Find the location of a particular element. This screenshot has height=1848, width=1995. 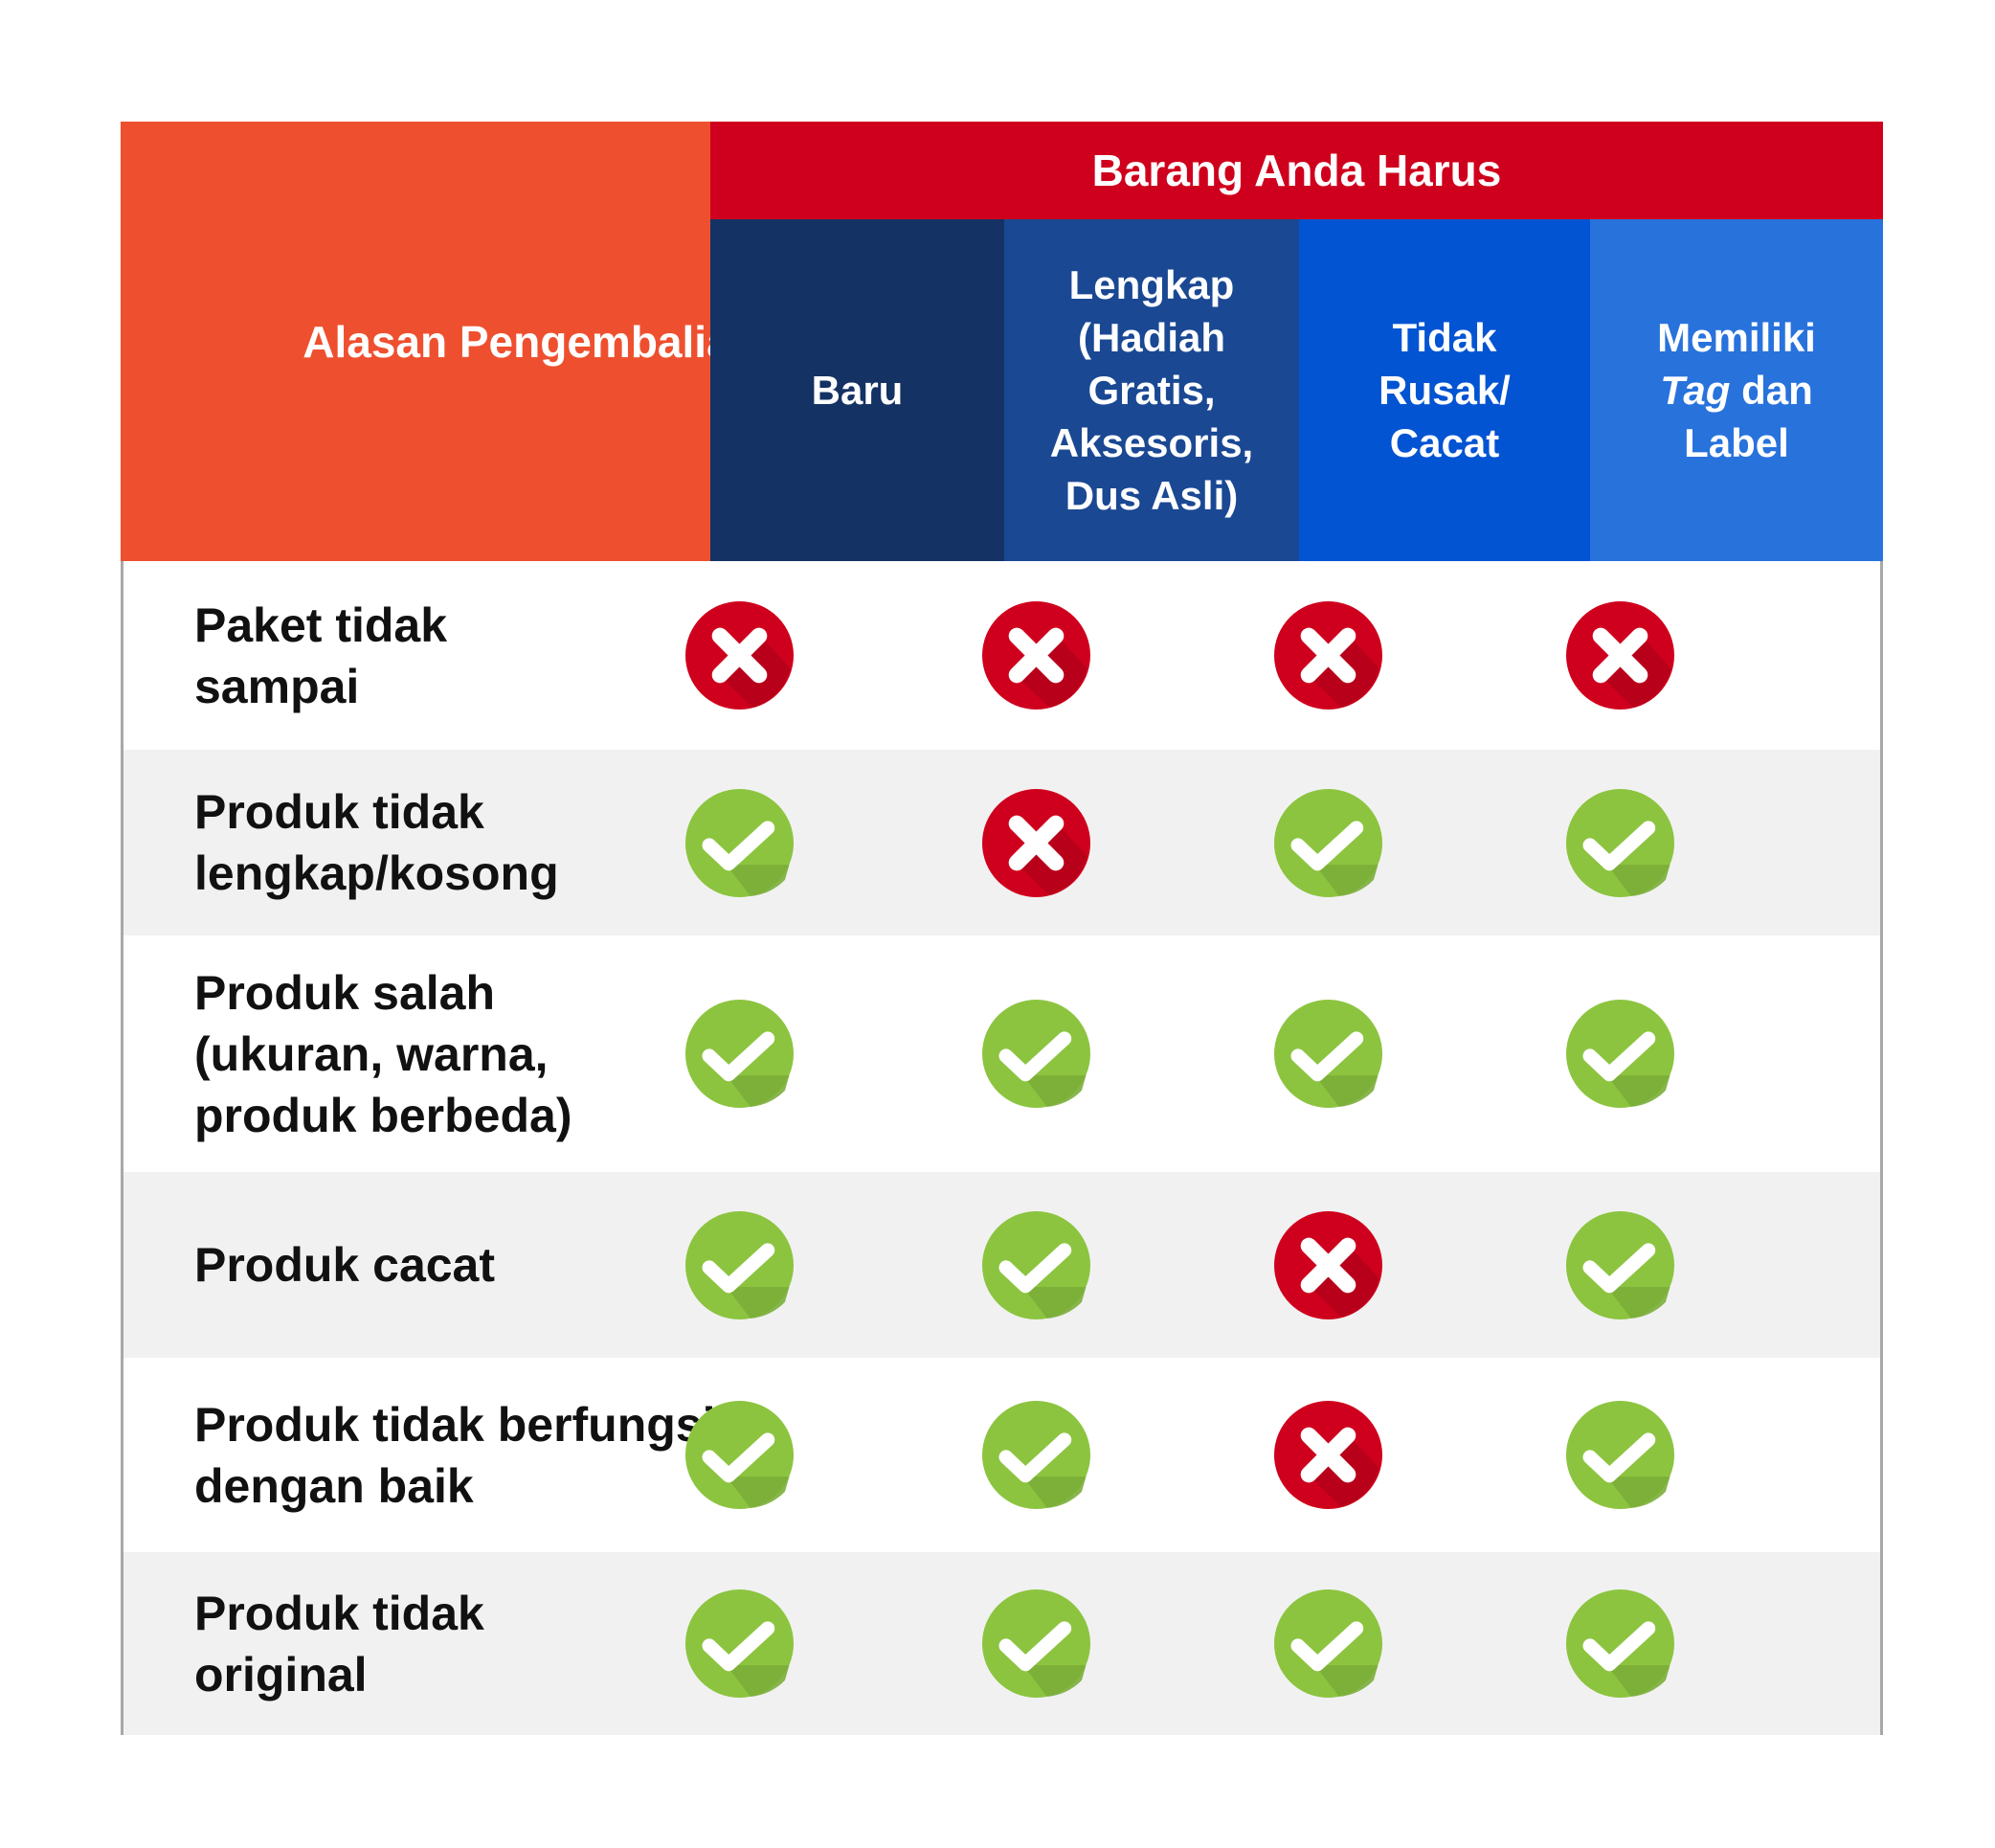

column-header-tag-label: Memiliki Tag dan Label is located at coordinates (1737, 390).